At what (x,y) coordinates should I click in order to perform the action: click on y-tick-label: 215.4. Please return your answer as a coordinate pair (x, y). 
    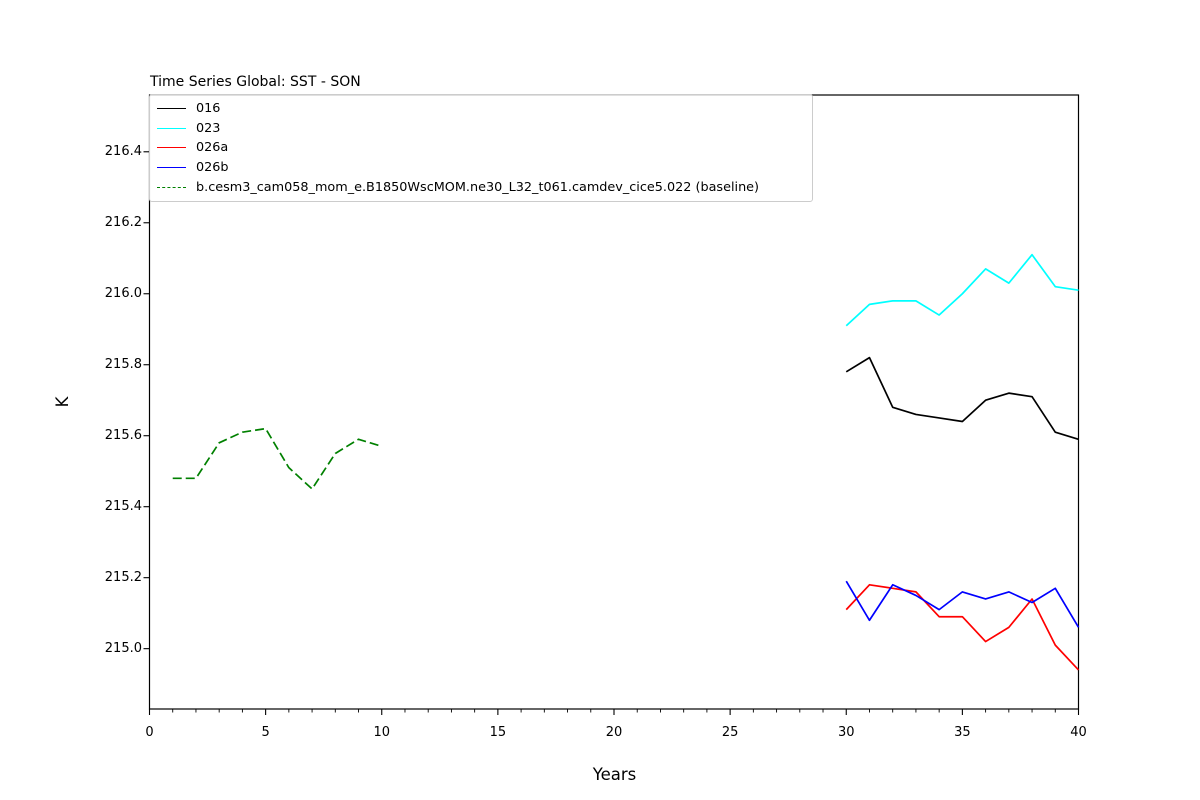
    Looking at the image, I should click on (123, 506).